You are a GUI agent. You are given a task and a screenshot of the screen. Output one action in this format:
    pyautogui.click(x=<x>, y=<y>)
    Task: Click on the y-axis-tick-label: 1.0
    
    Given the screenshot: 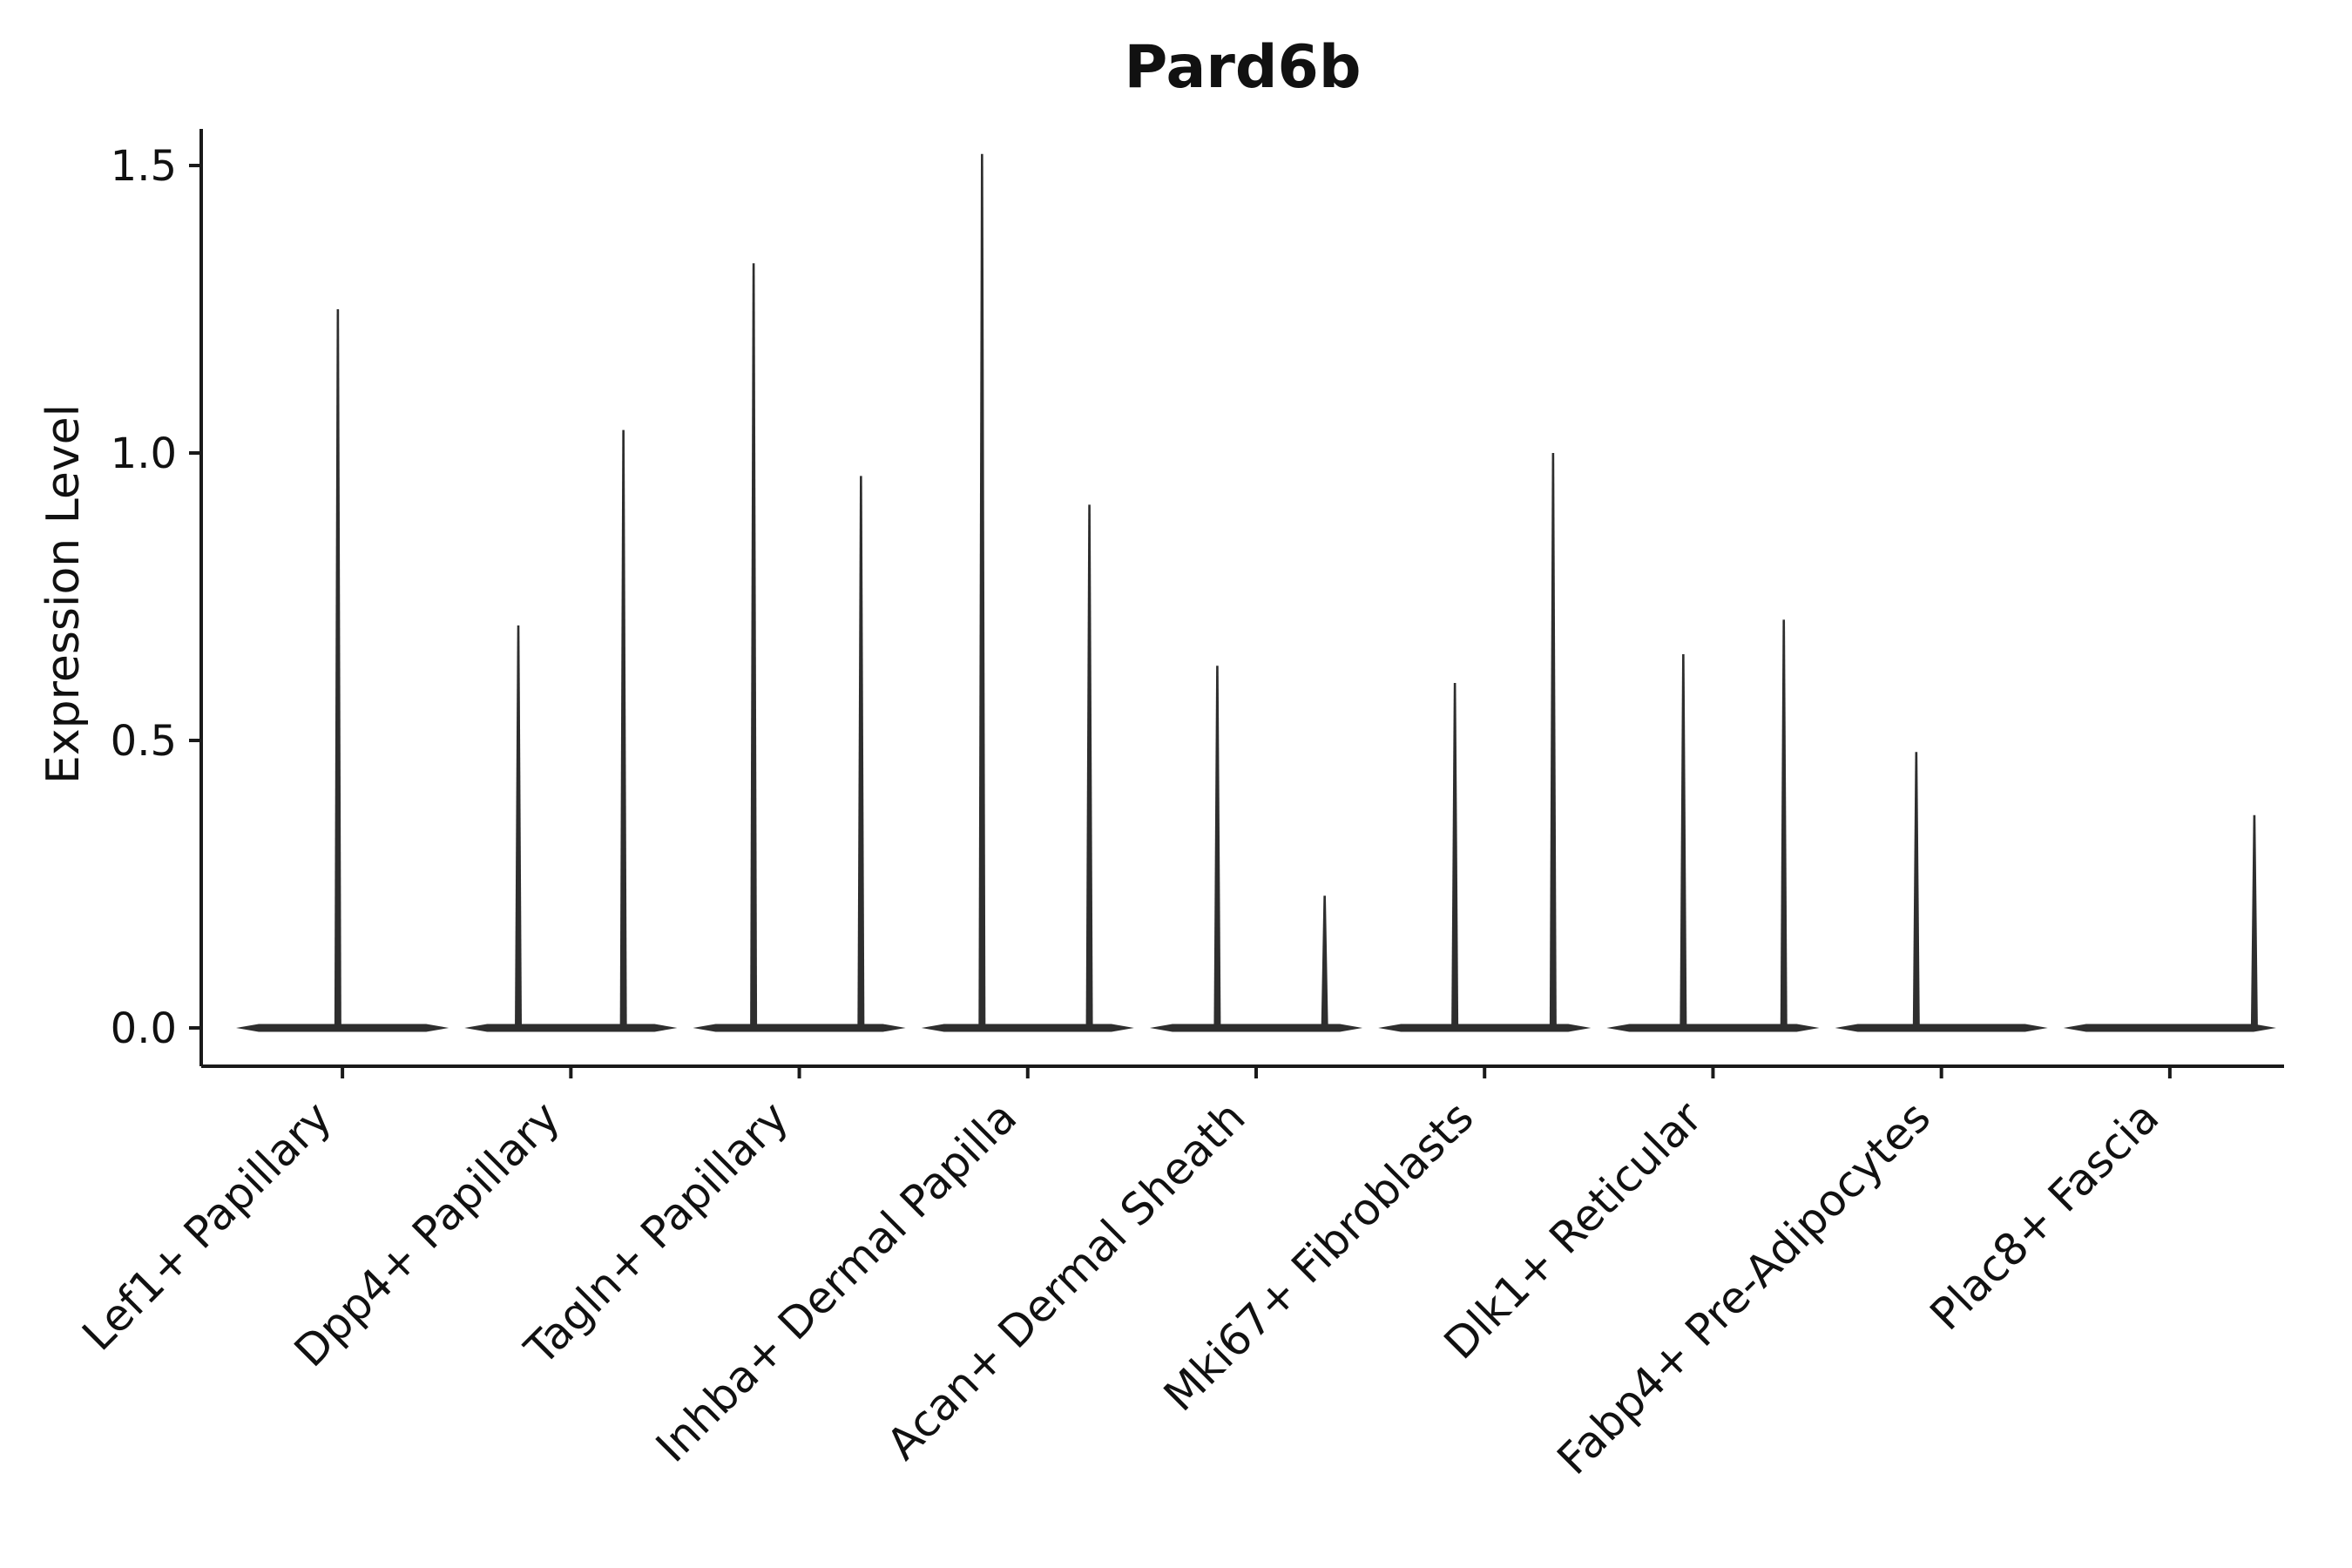 What is the action you would take?
    pyautogui.click(x=144, y=453)
    